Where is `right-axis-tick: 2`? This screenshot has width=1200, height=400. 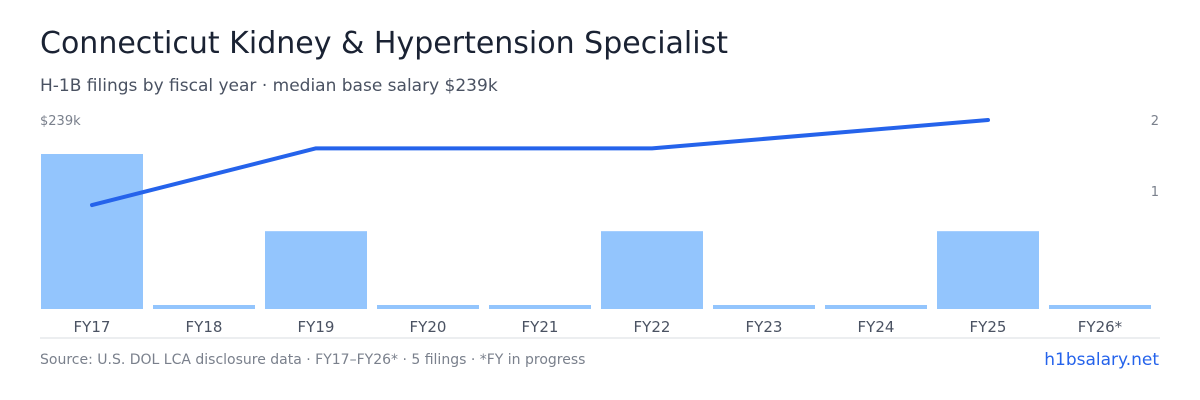
right-axis-tick: 2 is located at coordinates (1155, 121).